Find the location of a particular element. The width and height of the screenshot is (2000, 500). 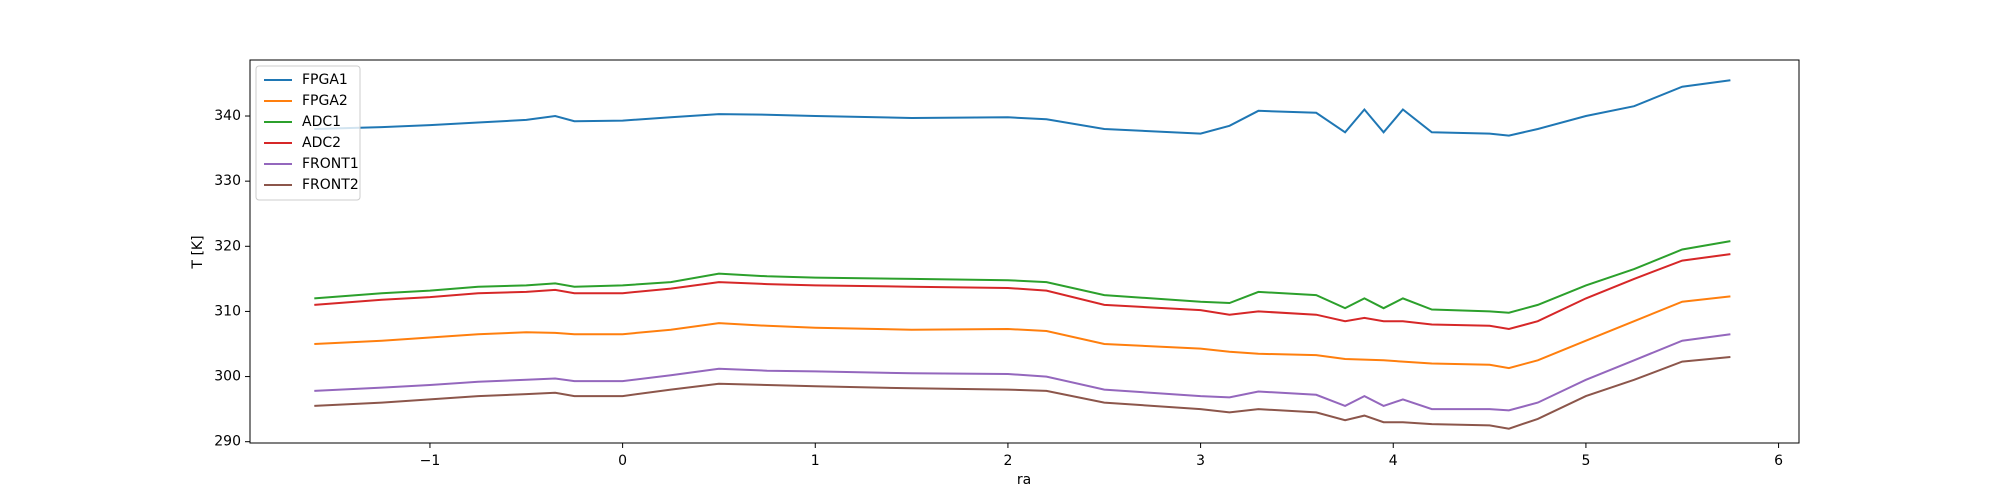

y-tick-label: 290 is located at coordinates (227, 442).